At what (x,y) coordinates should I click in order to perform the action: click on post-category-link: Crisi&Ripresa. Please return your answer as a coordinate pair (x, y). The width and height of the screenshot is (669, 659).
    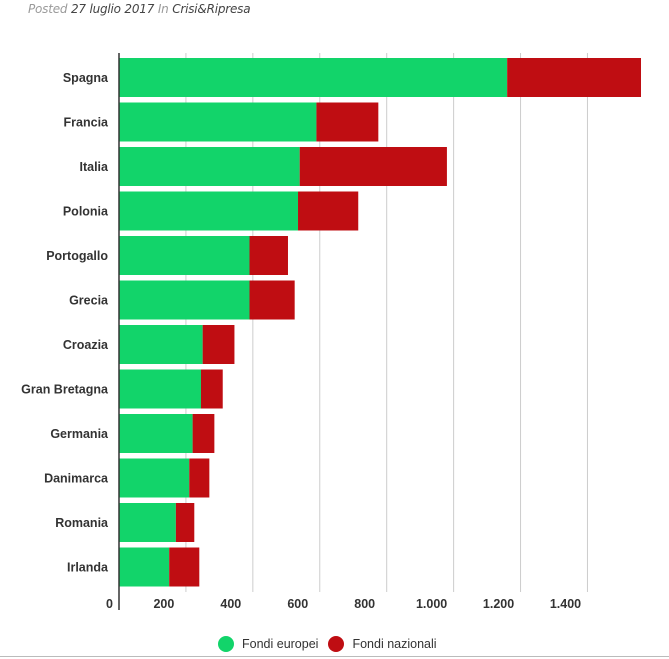
    Looking at the image, I should click on (211, 9).